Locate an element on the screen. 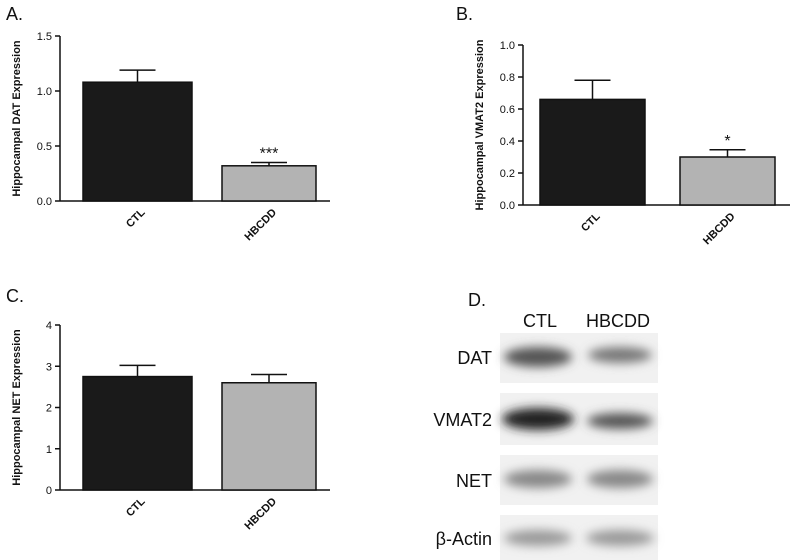 This screenshot has height=560, width=800. y-tick-label: 0.4 is located at coordinates (507, 142).